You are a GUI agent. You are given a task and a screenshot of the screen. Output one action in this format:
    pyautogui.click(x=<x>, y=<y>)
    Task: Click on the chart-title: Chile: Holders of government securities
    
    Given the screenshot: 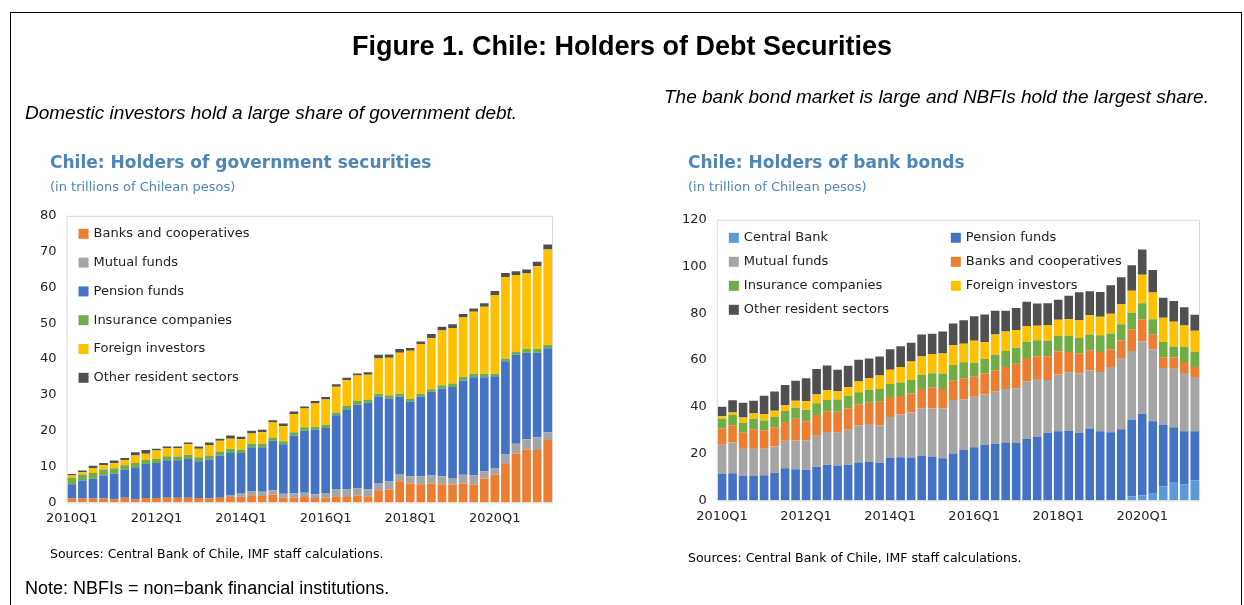 What is the action you would take?
    pyautogui.click(x=241, y=162)
    